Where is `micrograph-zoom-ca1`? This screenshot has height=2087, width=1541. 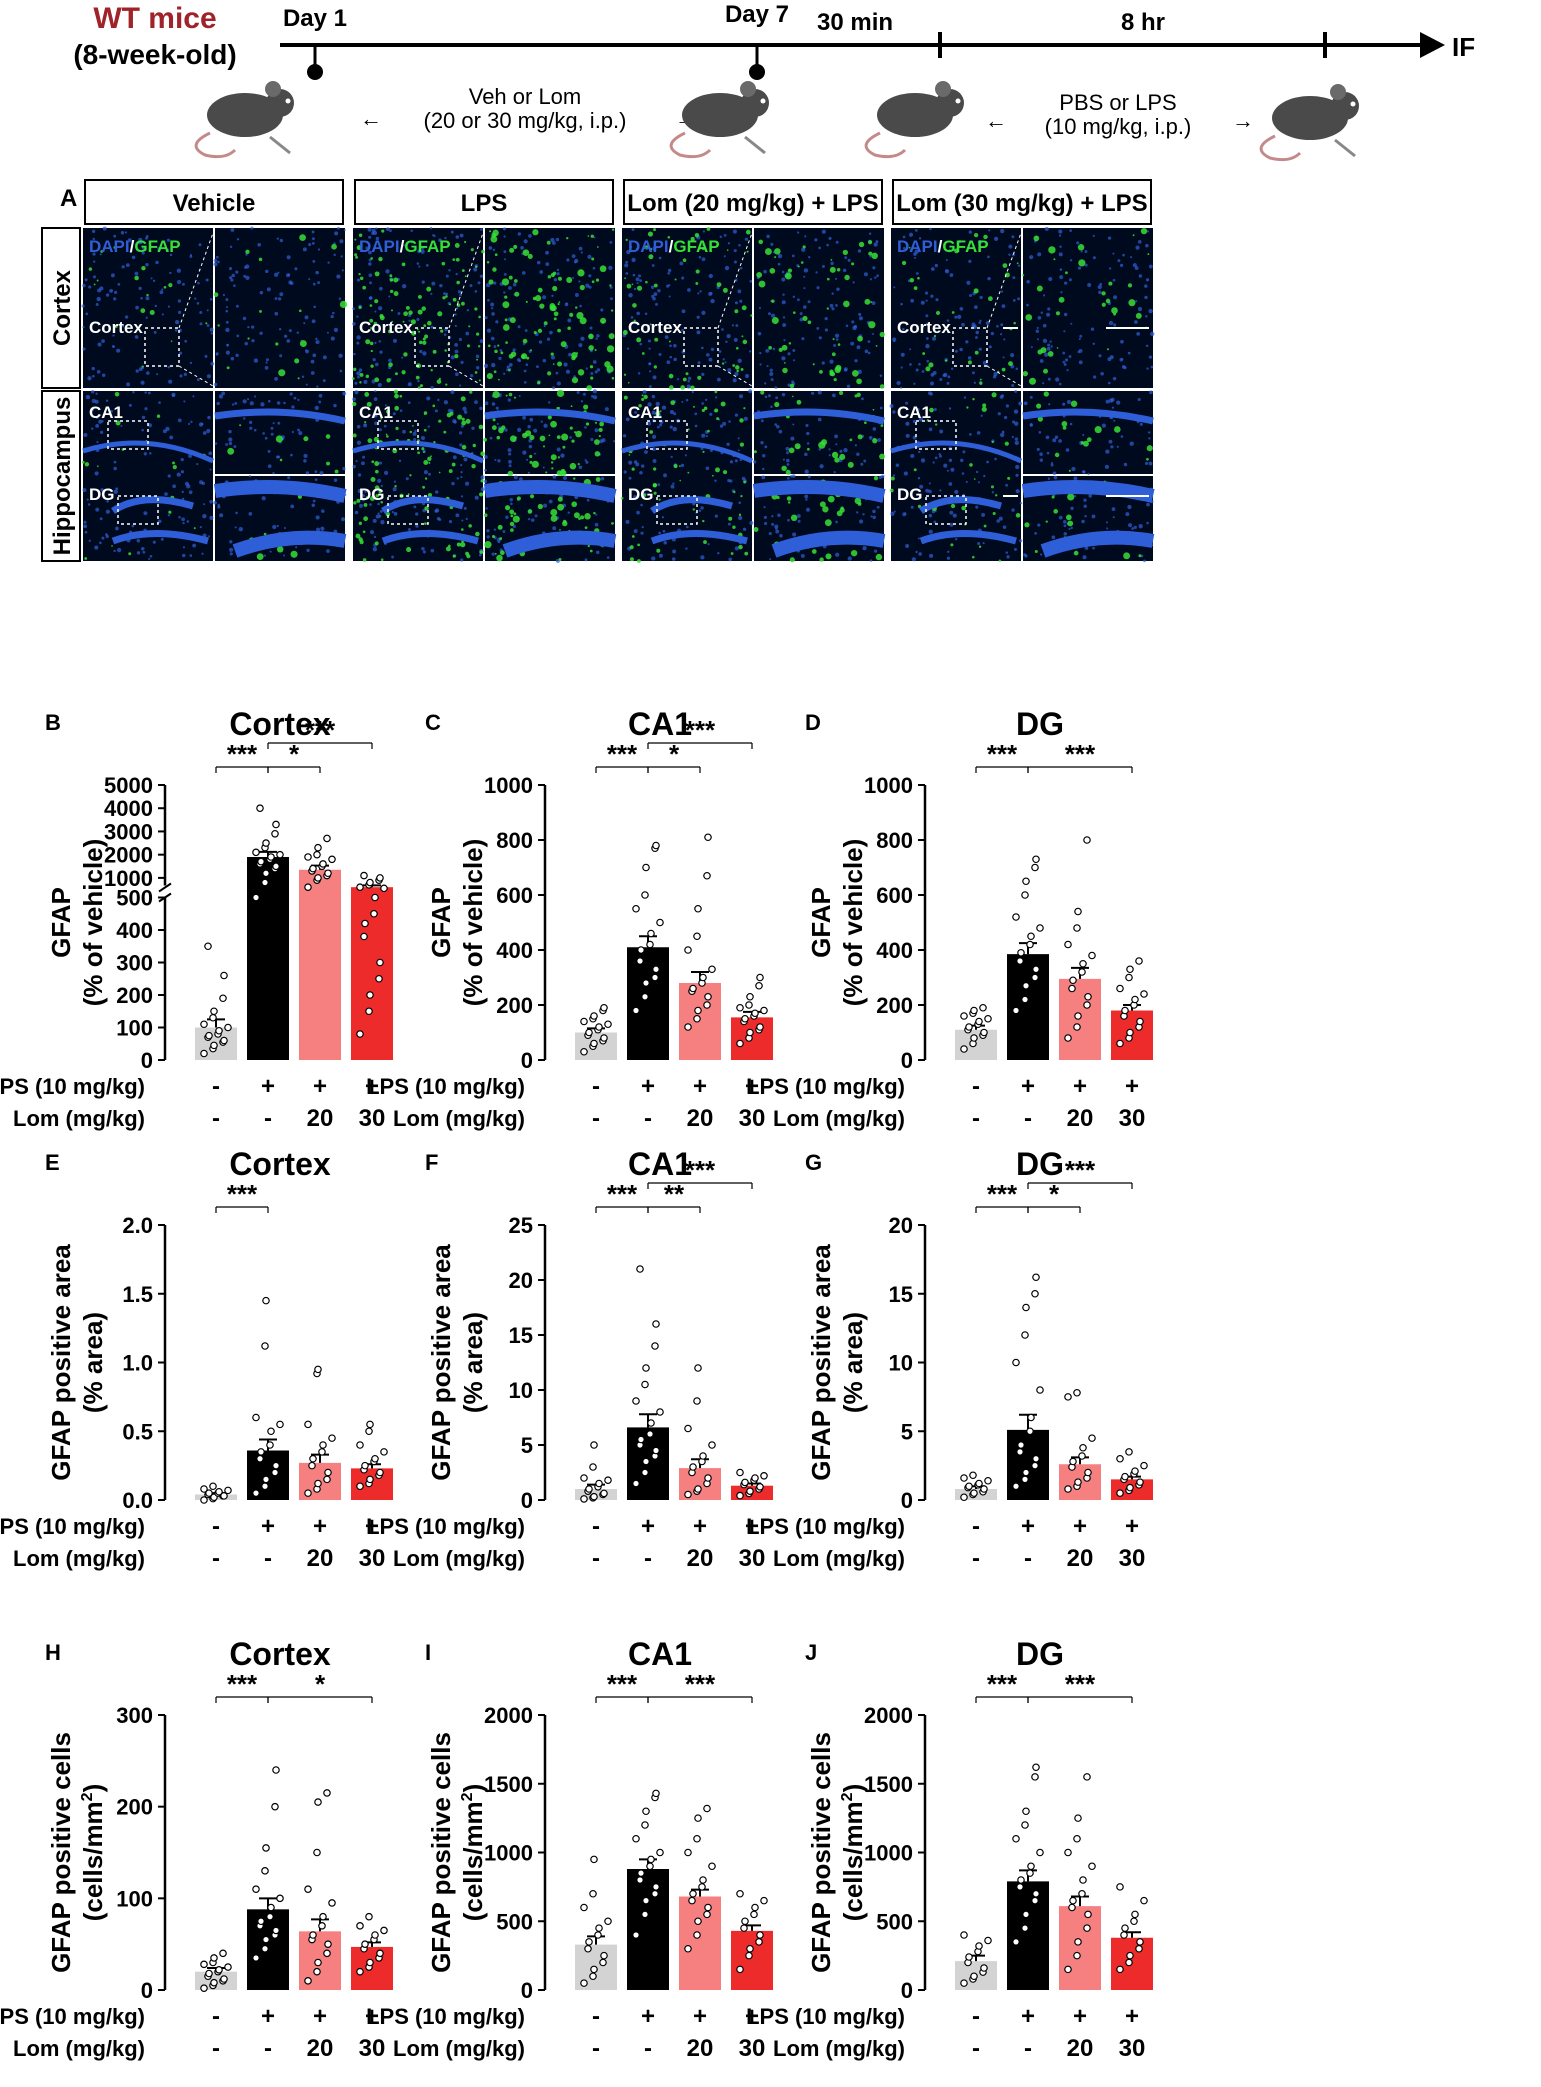 micrograph-zoom-ca1 is located at coordinates (1088, 432).